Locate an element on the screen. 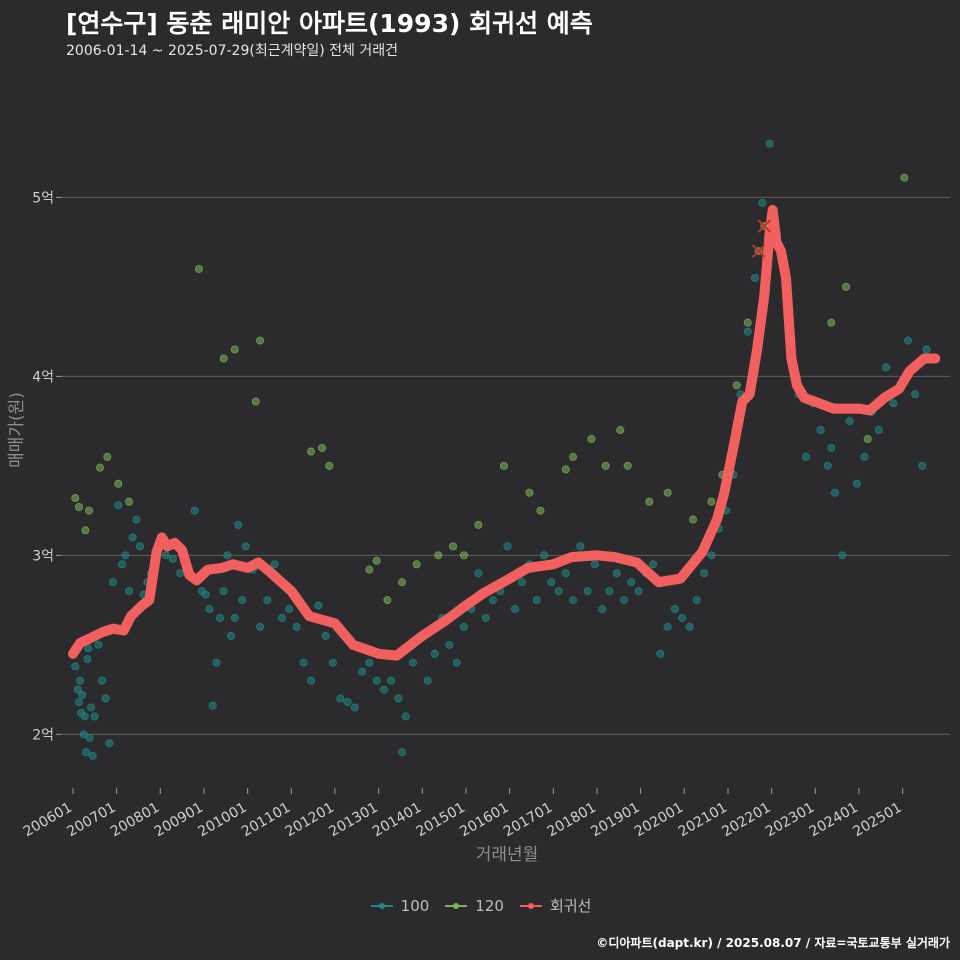 Image resolution: width=960 pixels, height=960 pixels. x-tick-label: 202401 is located at coordinates (834, 820).